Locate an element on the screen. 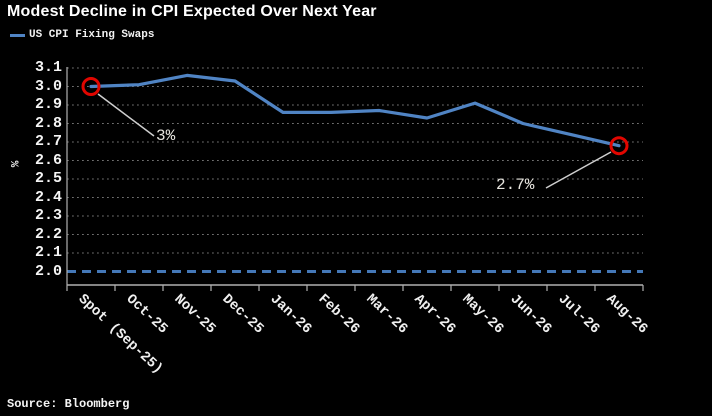 The width and height of the screenshot is (712, 416). source-note: Source: Bloomberg is located at coordinates (68, 404).